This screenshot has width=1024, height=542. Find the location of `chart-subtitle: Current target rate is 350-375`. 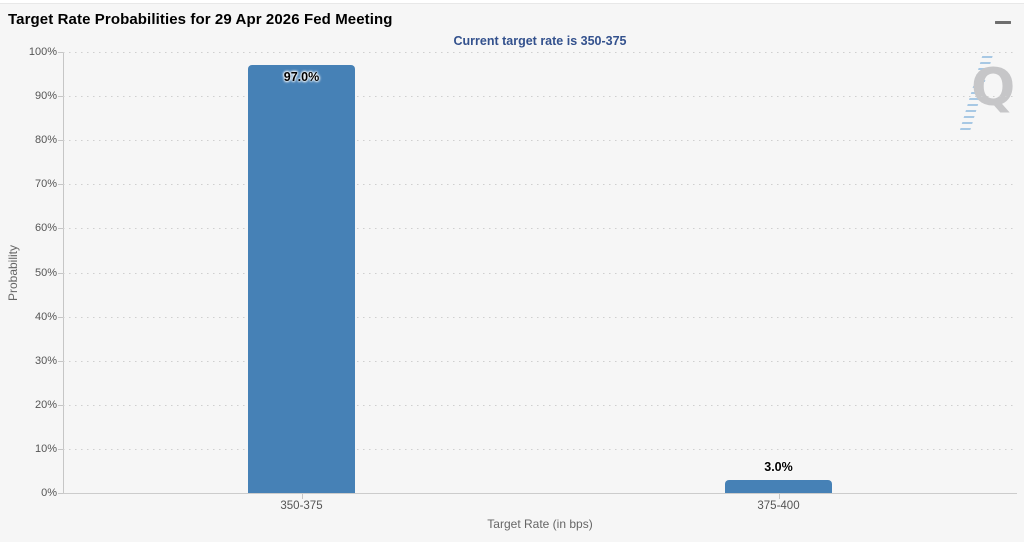

chart-subtitle: Current target rate is 350-375 is located at coordinates (540, 41).